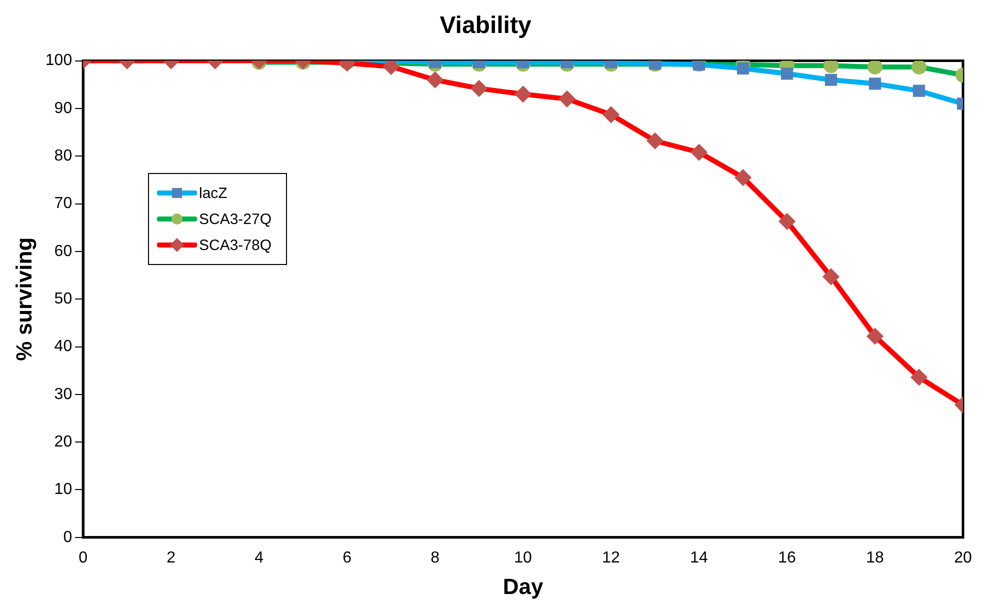  What do you see at coordinates (235, 219) in the screenshot?
I see `legend-label: SCA3-27Q` at bounding box center [235, 219].